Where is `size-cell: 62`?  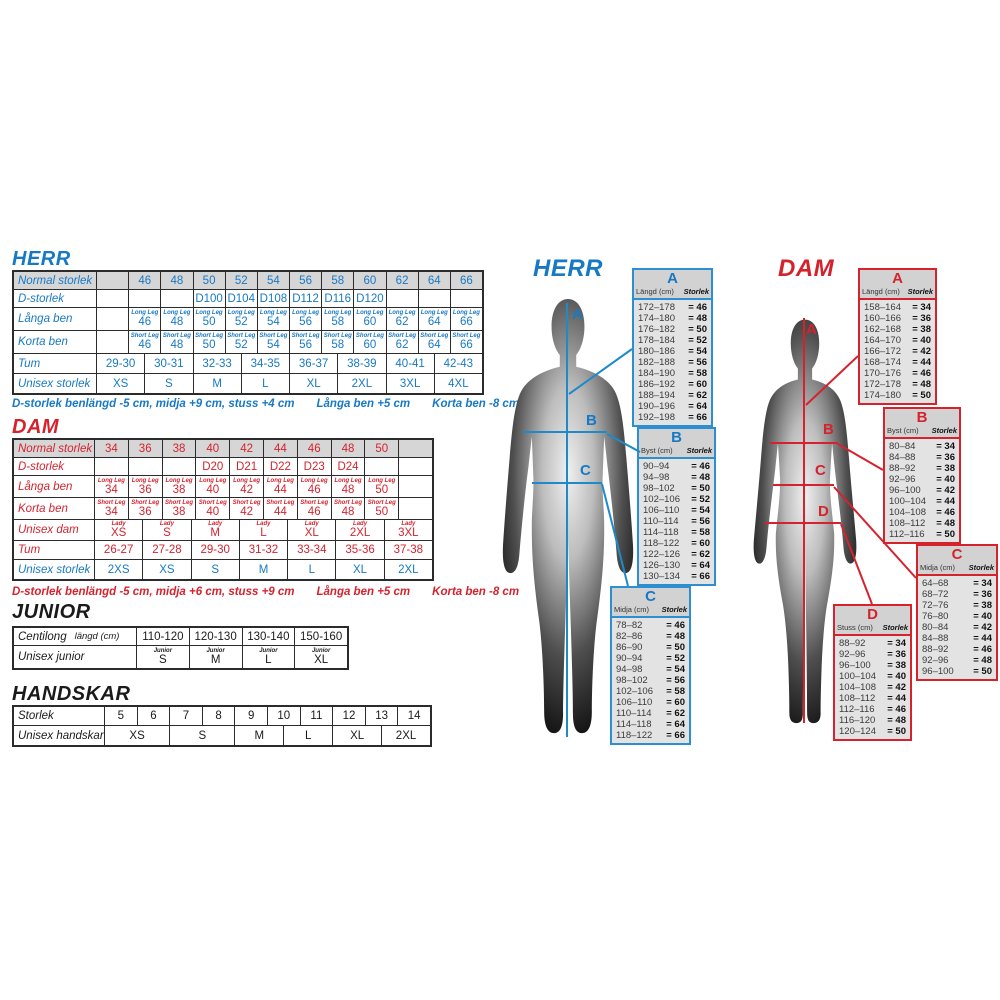
size-cell: 62 is located at coordinates (401, 280).